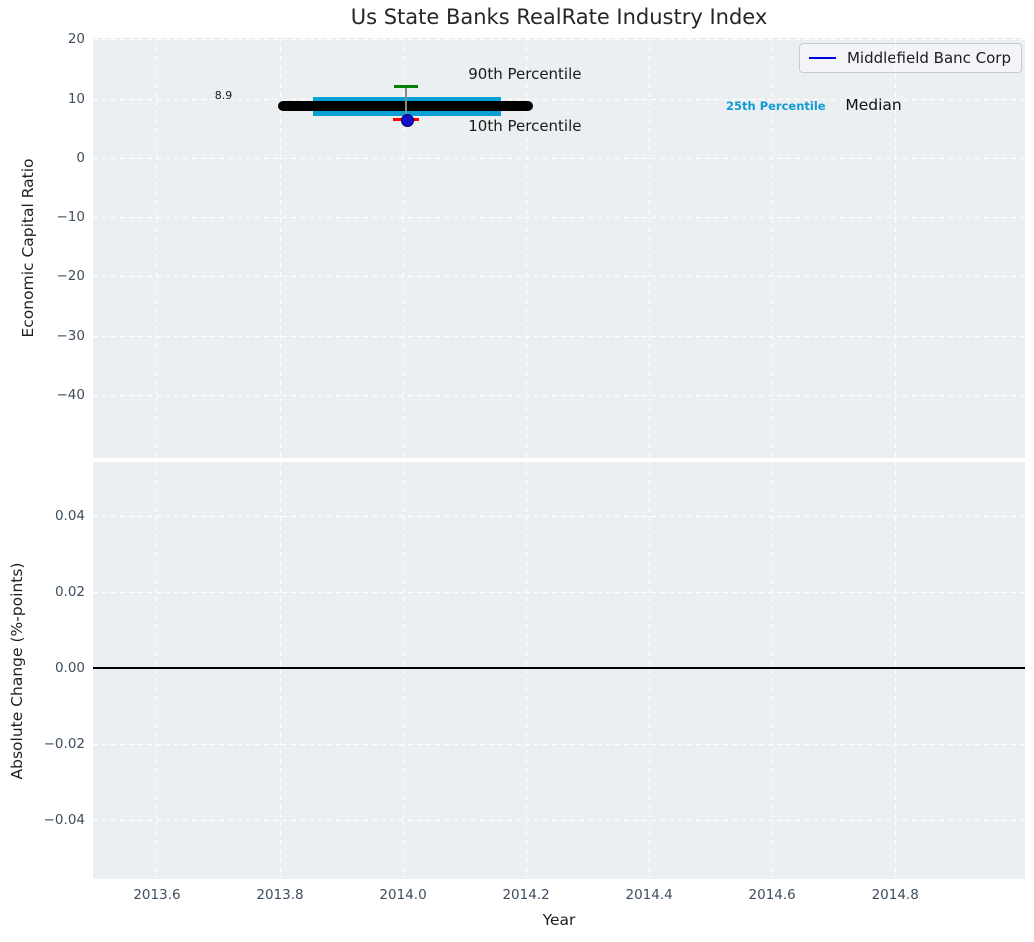  I want to click on x-tick-label: 2014.4, so click(649, 895).